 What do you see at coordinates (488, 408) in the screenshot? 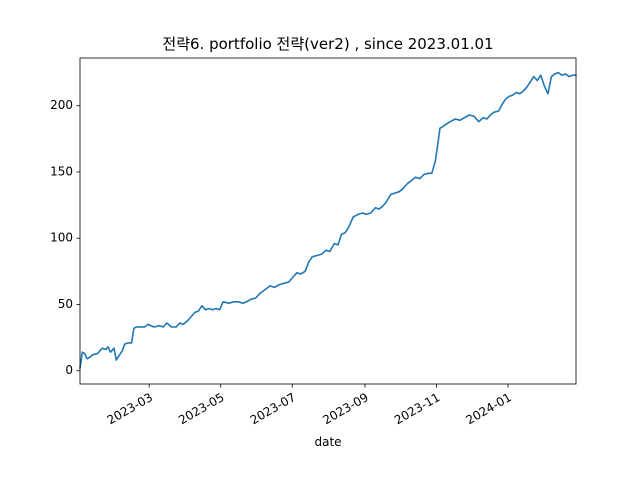
I see `x-tick-label: 2024-01` at bounding box center [488, 408].